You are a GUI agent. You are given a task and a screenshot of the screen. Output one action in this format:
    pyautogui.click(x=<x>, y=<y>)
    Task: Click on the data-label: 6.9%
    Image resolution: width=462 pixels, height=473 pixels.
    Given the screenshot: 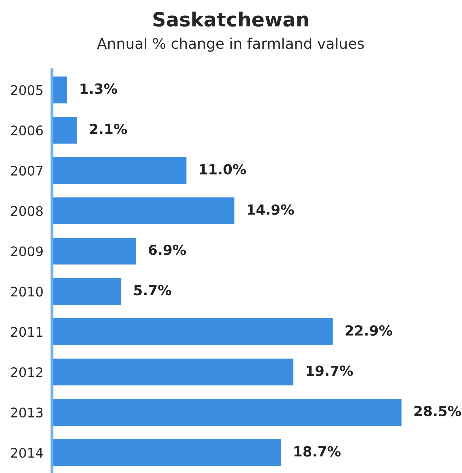 What is the action you would take?
    pyautogui.click(x=167, y=250)
    